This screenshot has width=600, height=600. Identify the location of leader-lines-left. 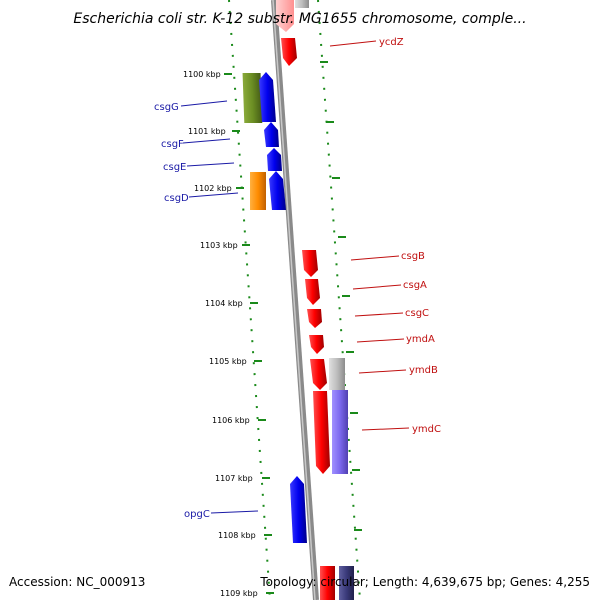
(219, 307).